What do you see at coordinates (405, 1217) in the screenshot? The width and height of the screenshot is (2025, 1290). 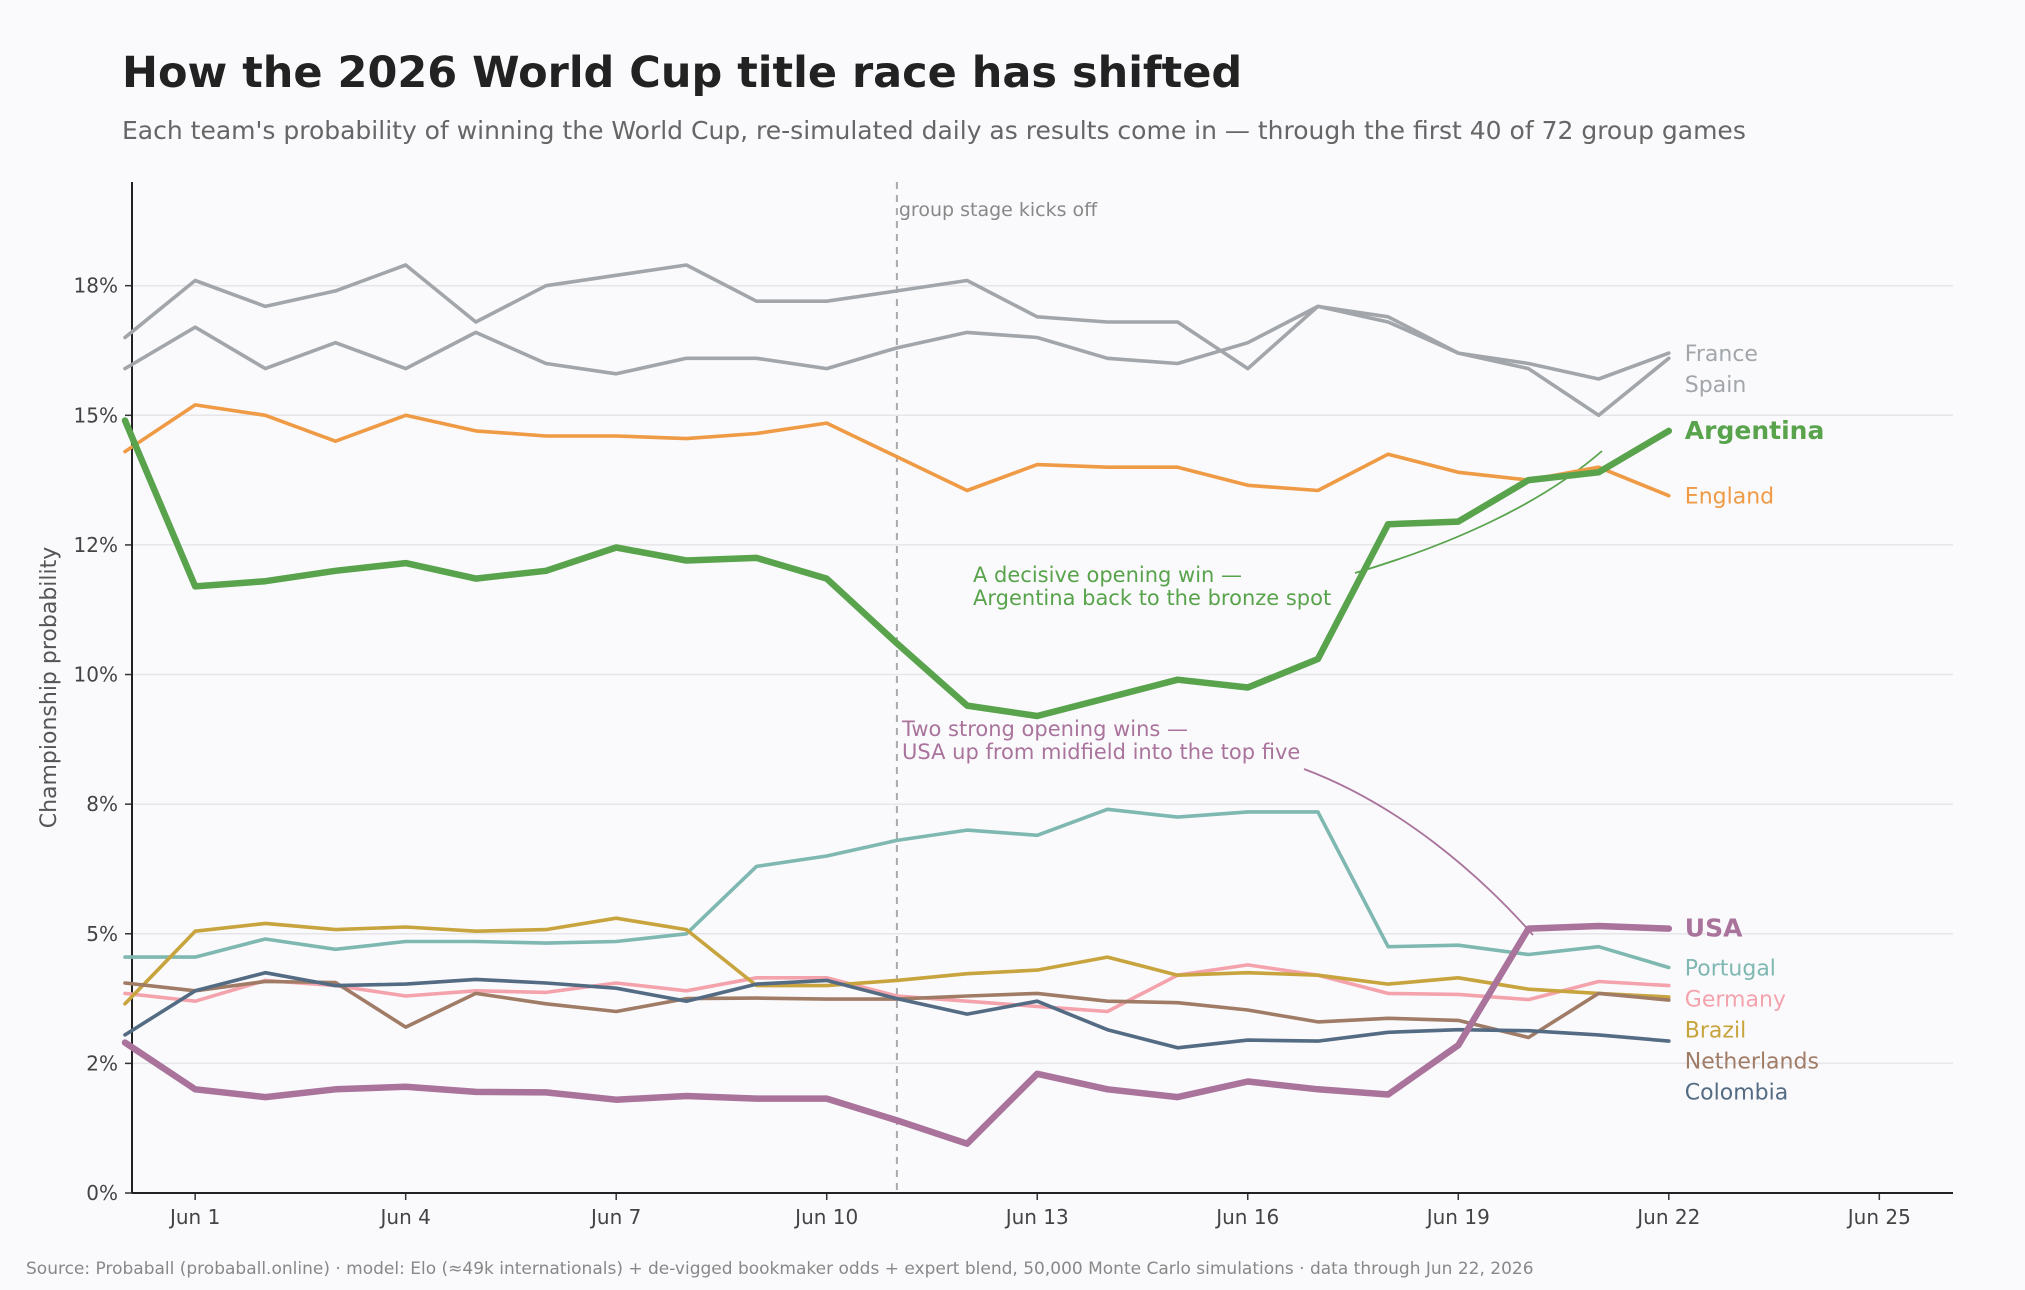 I see `x-tick-label: Jun 4` at bounding box center [405, 1217].